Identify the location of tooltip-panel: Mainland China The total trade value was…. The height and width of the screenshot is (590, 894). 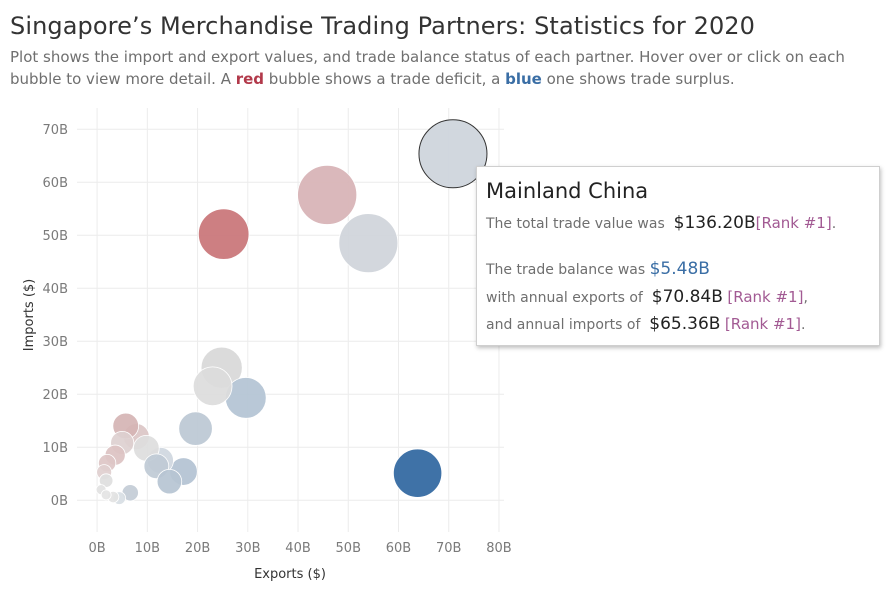
(678, 256).